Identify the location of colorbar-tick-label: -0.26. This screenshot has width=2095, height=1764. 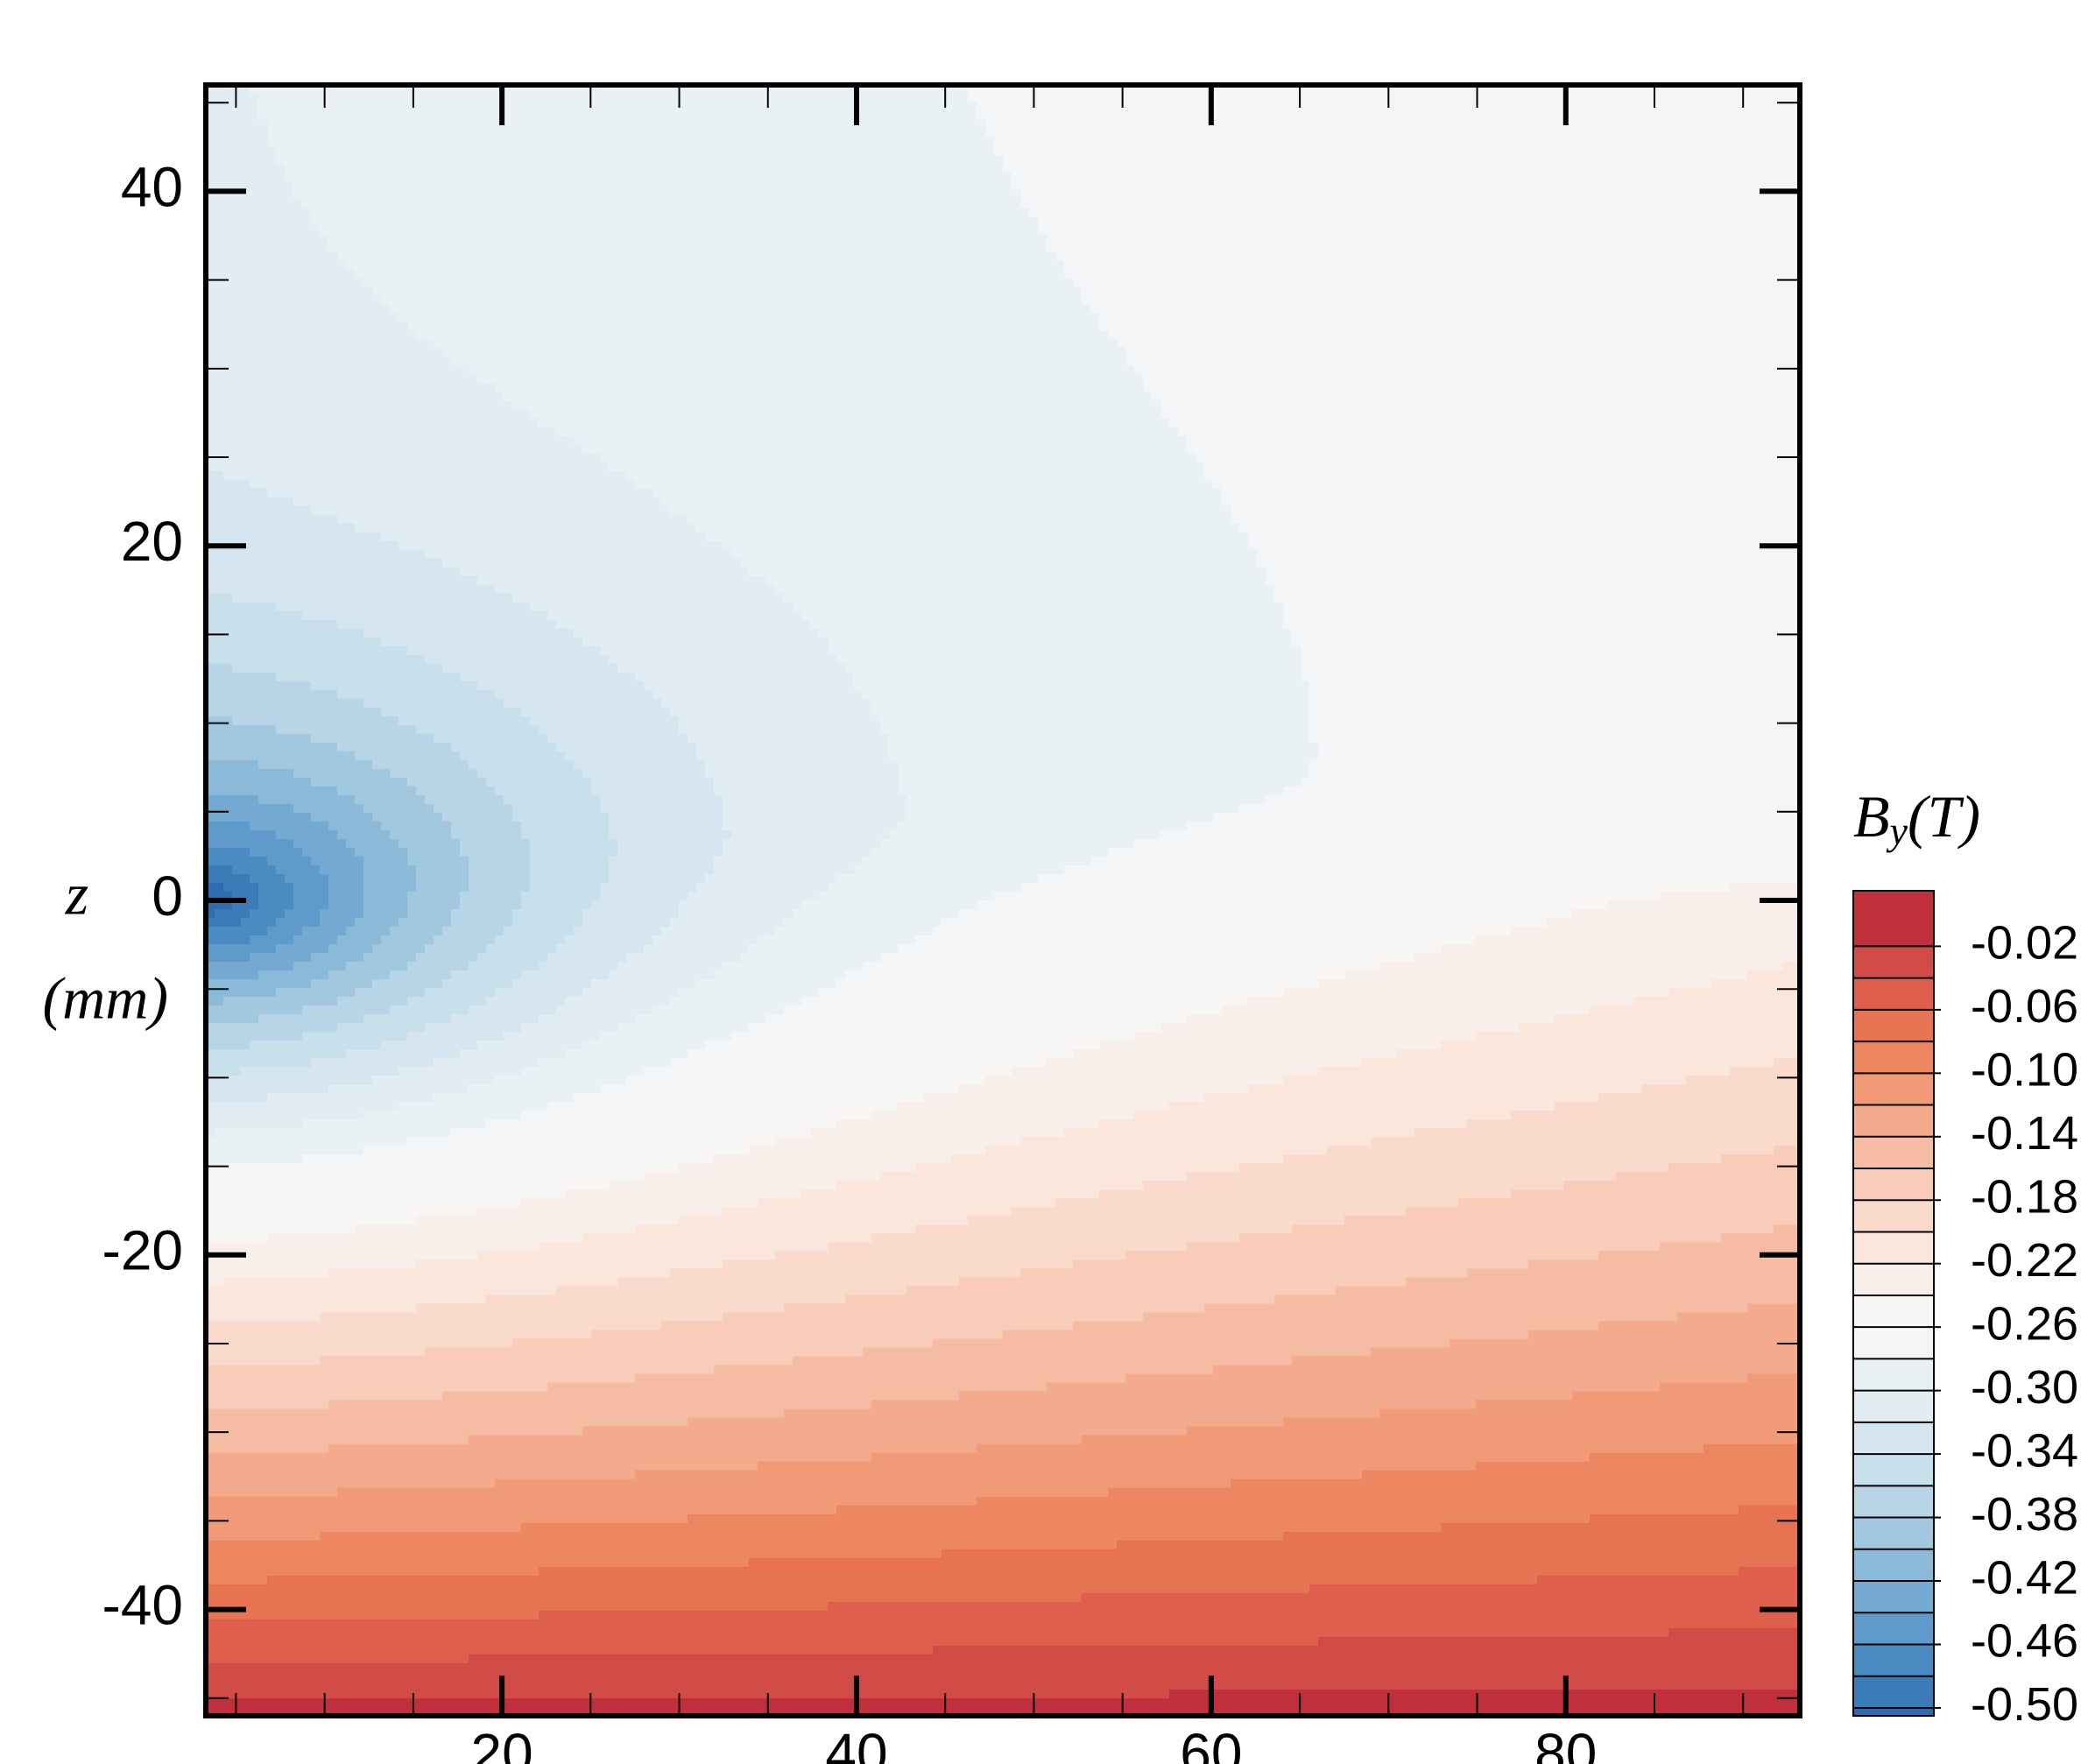
(2024, 1323).